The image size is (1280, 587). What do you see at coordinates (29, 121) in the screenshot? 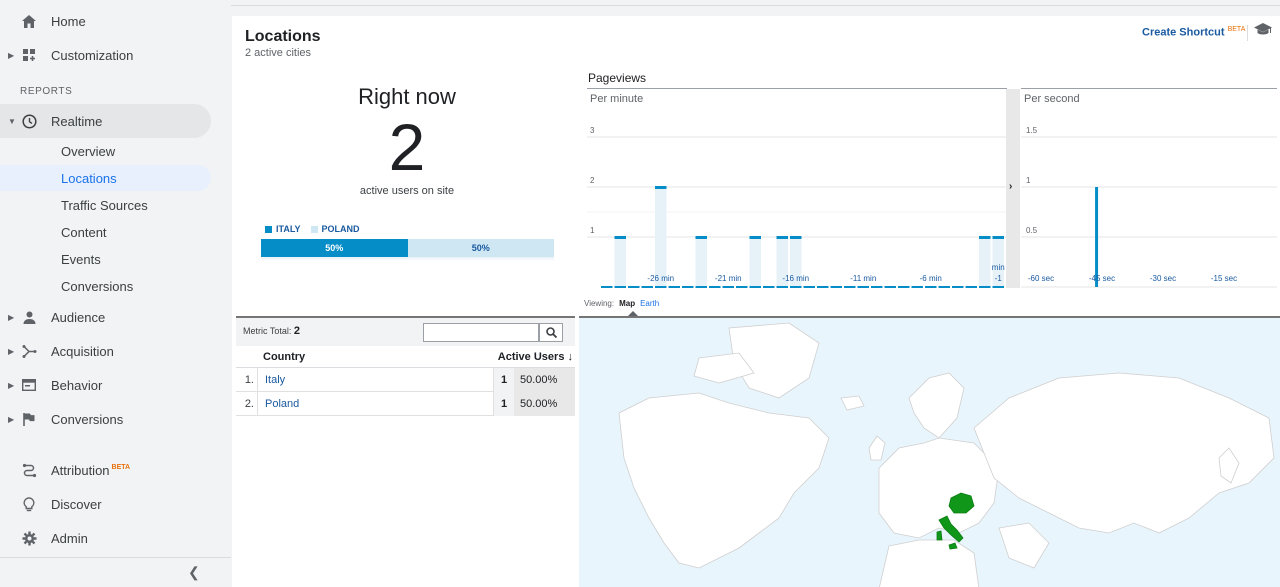
I see `clock-icon` at bounding box center [29, 121].